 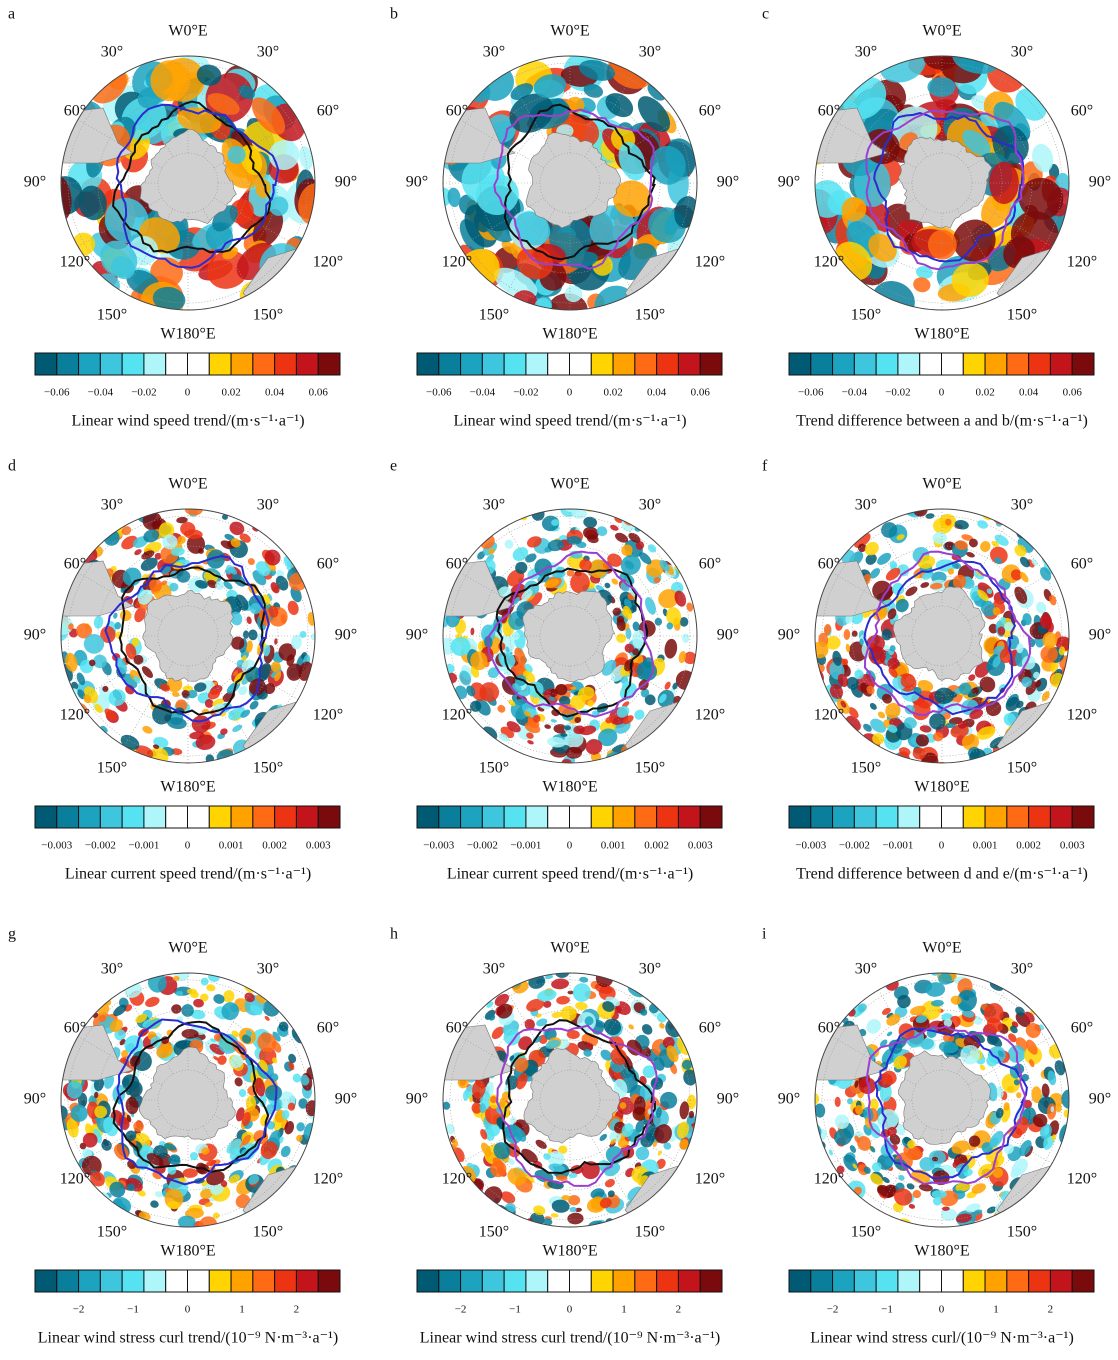 I want to click on colorbar-tick-label: 2, so click(x=1051, y=1310).